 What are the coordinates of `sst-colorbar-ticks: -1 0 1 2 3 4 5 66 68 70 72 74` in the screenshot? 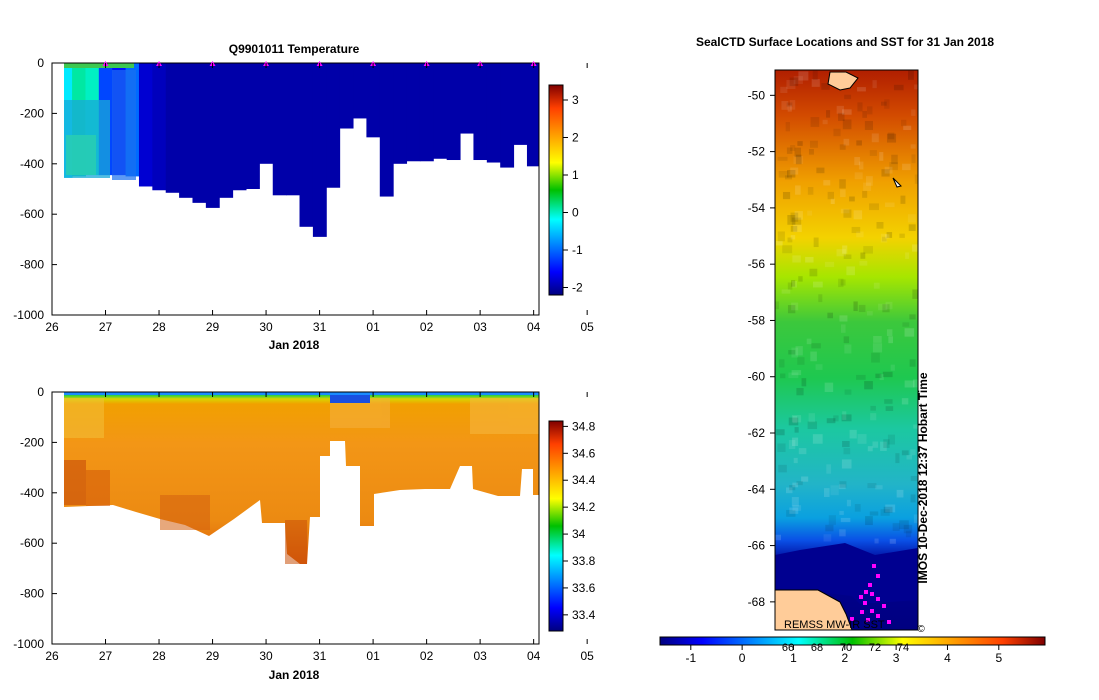 It's located at (843, 653).